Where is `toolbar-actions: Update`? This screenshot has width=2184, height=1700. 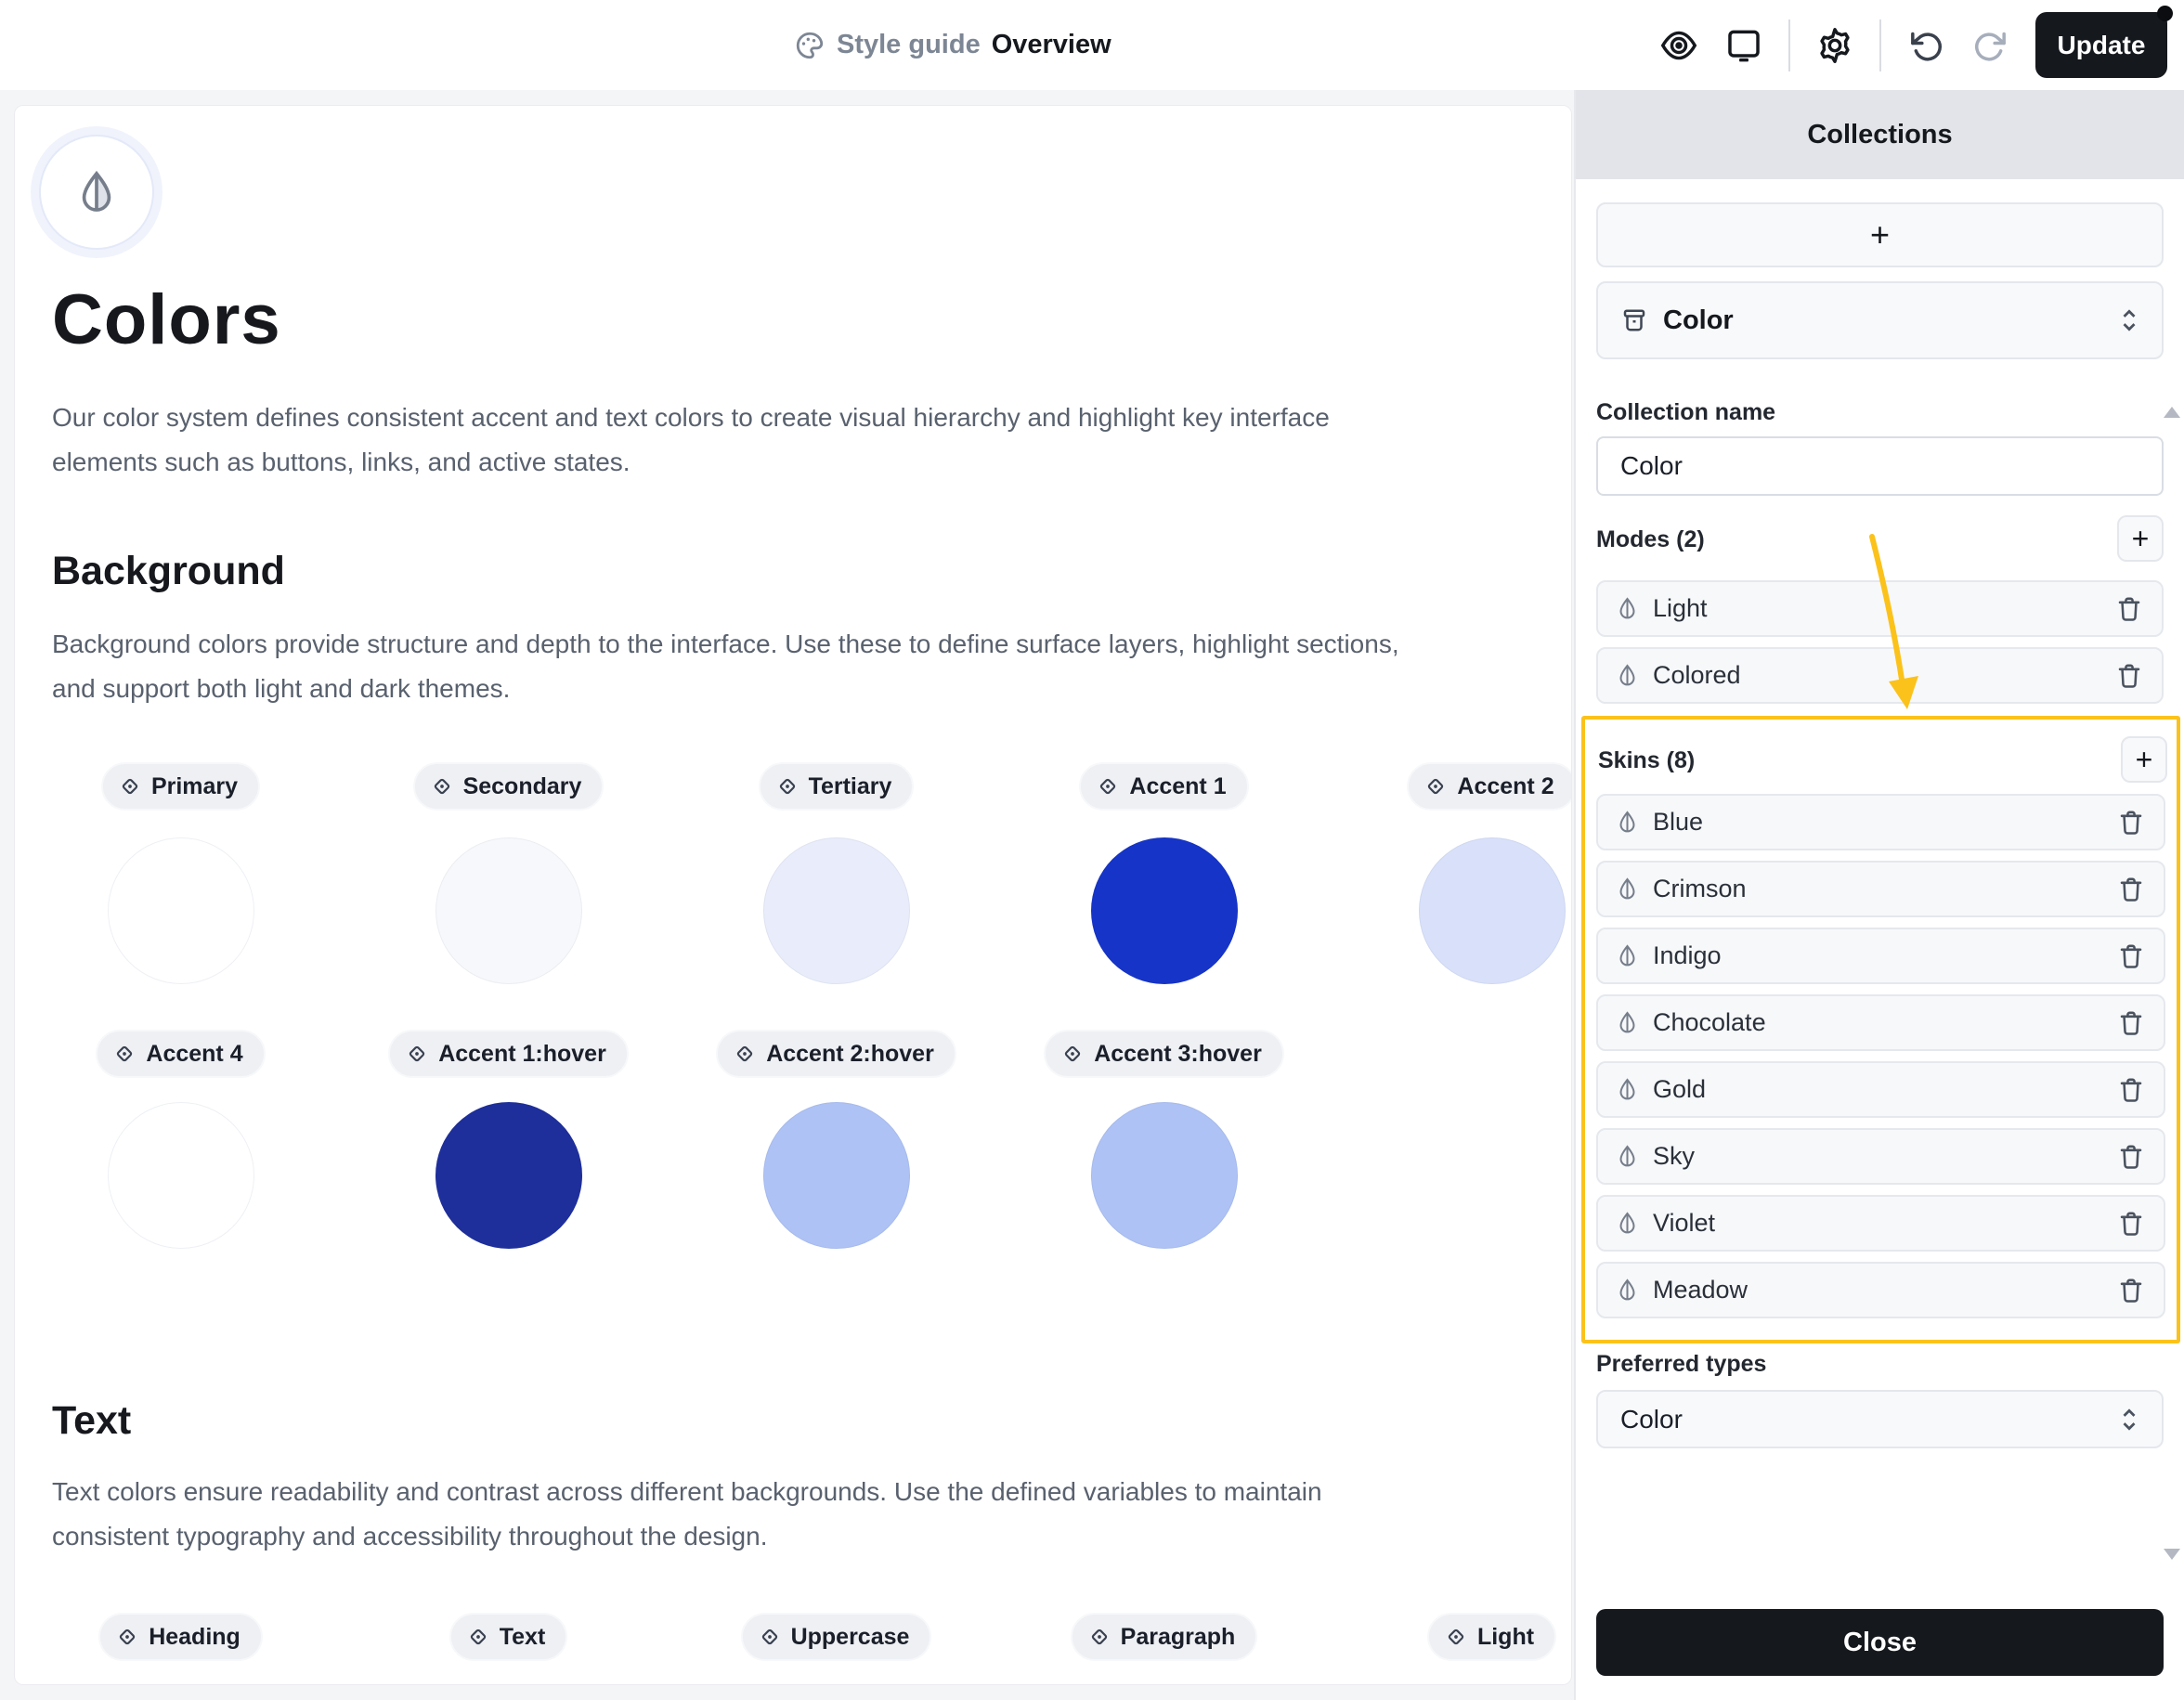
toolbar-actions: Update is located at coordinates (1915, 45).